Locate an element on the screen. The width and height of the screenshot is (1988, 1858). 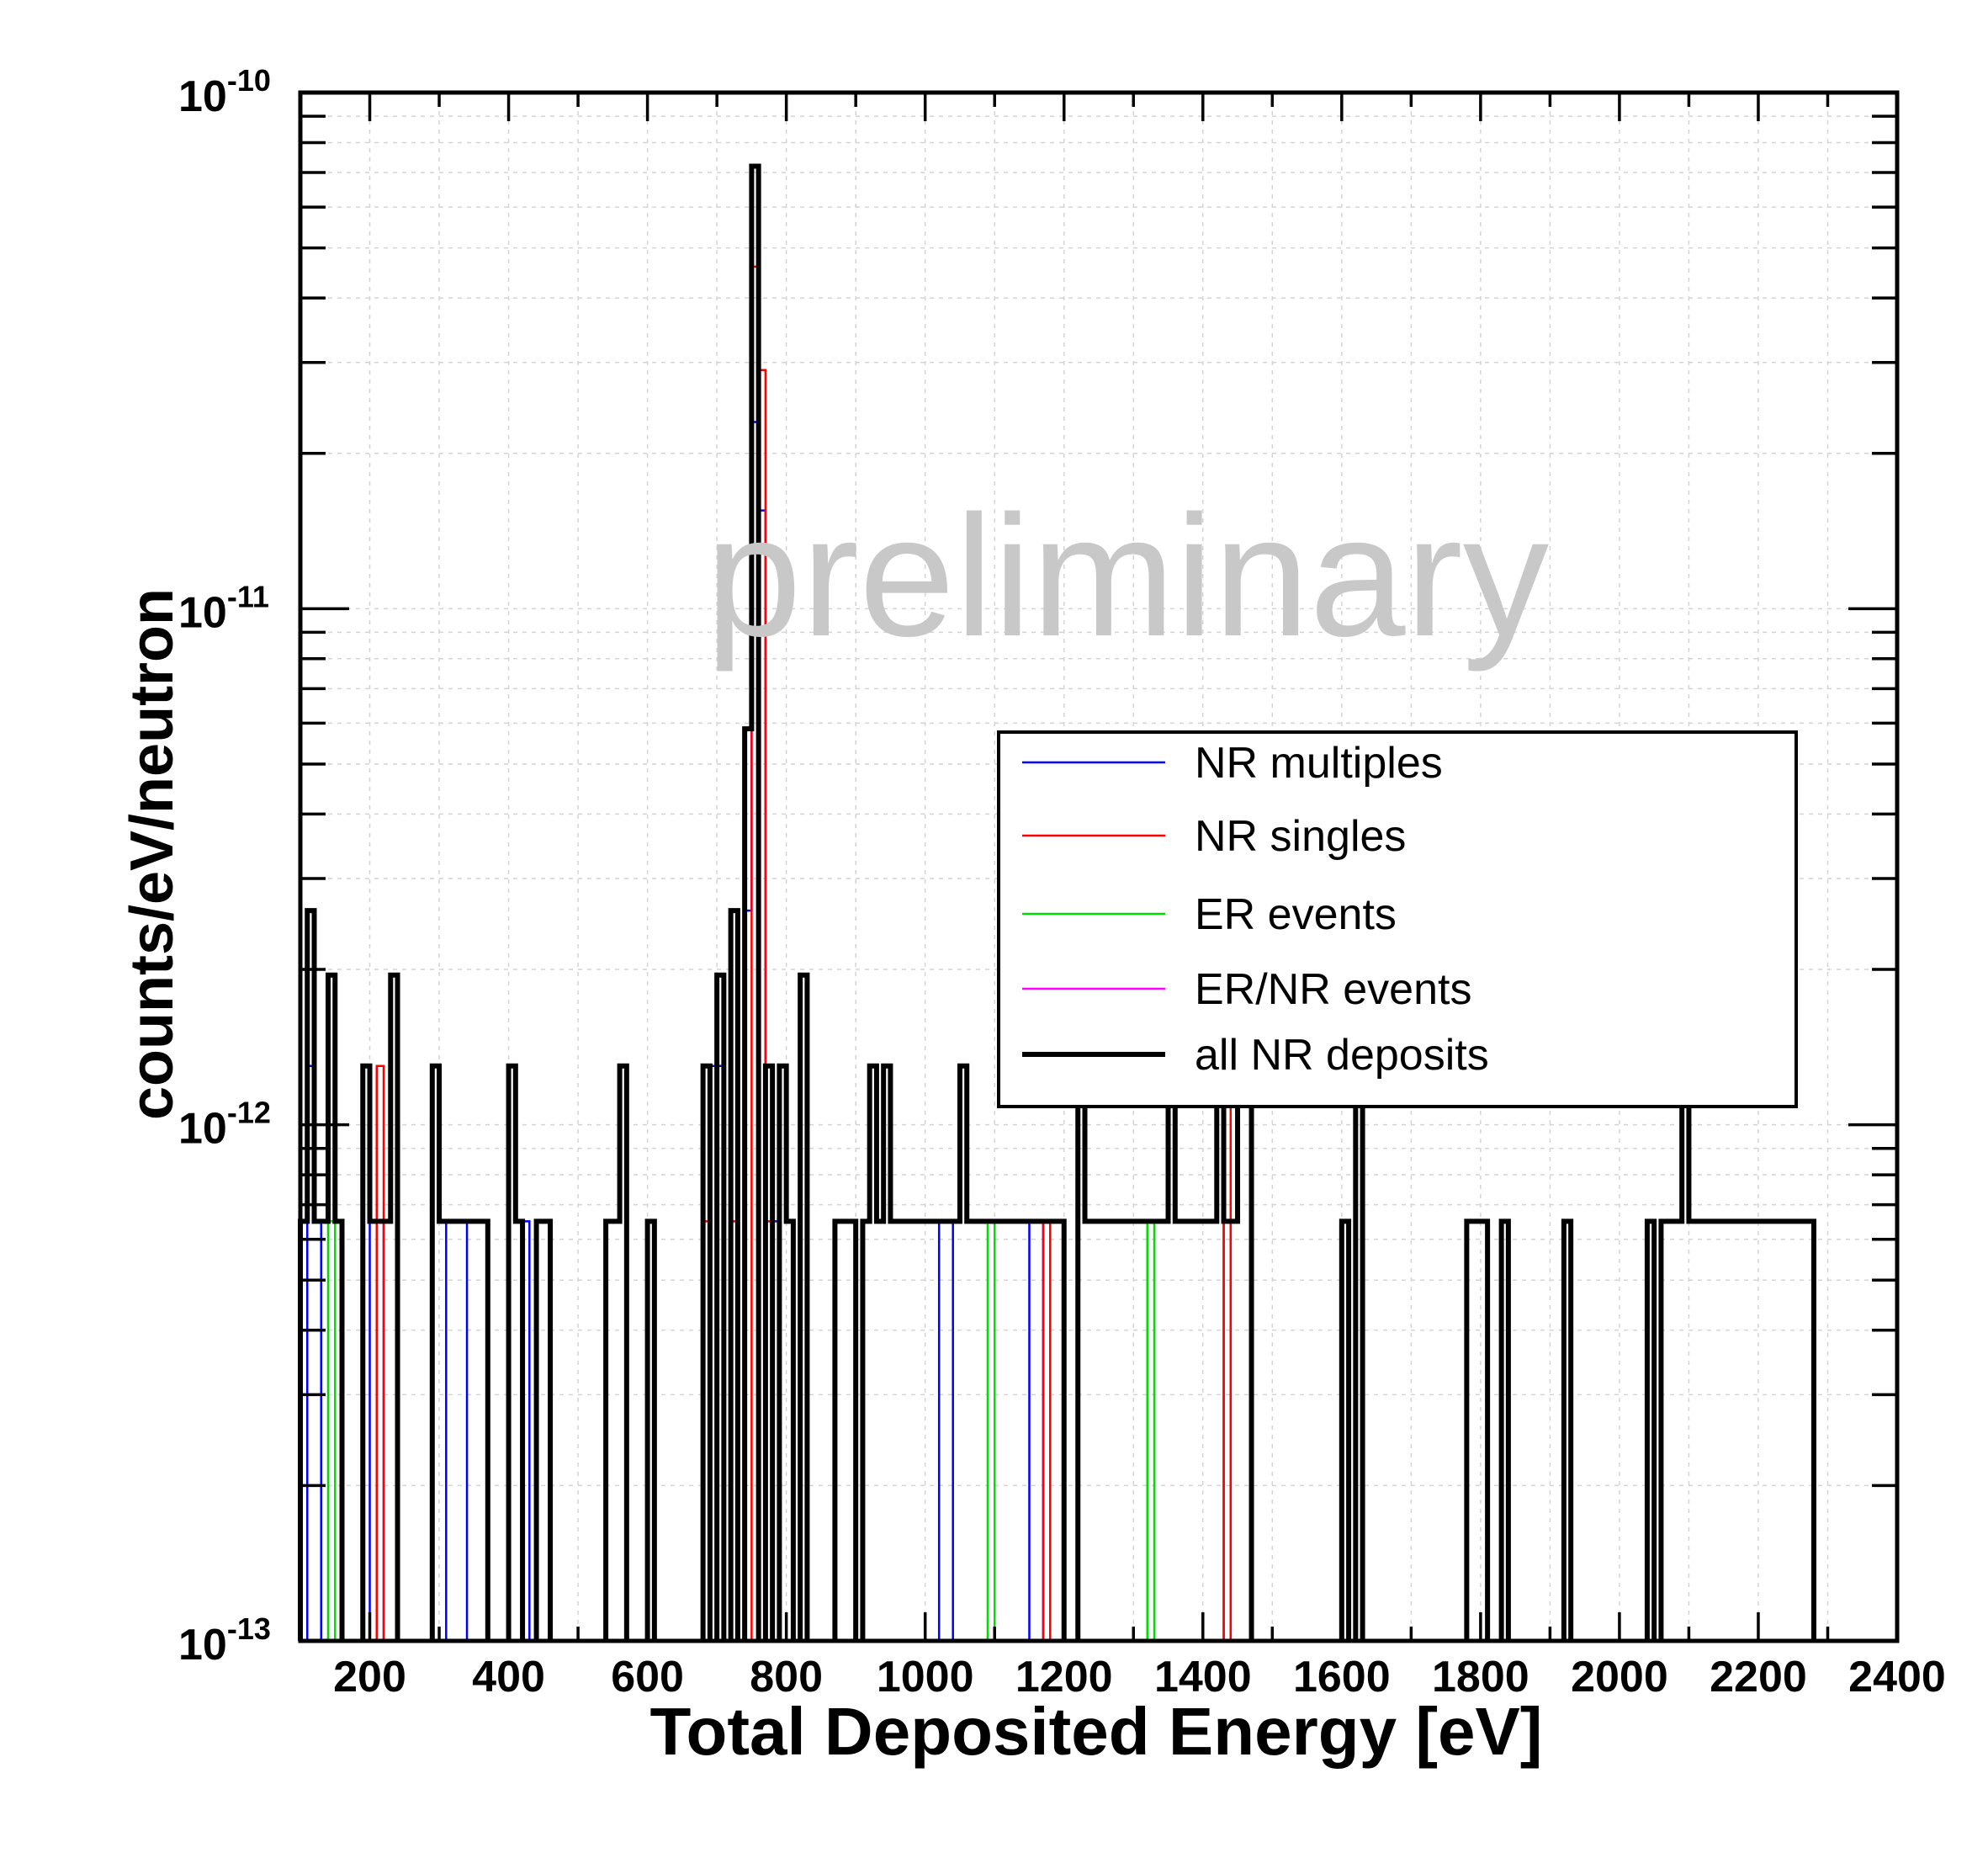
x-axis-title: Total Deposited Energy [eV] is located at coordinates (1097, 1731).